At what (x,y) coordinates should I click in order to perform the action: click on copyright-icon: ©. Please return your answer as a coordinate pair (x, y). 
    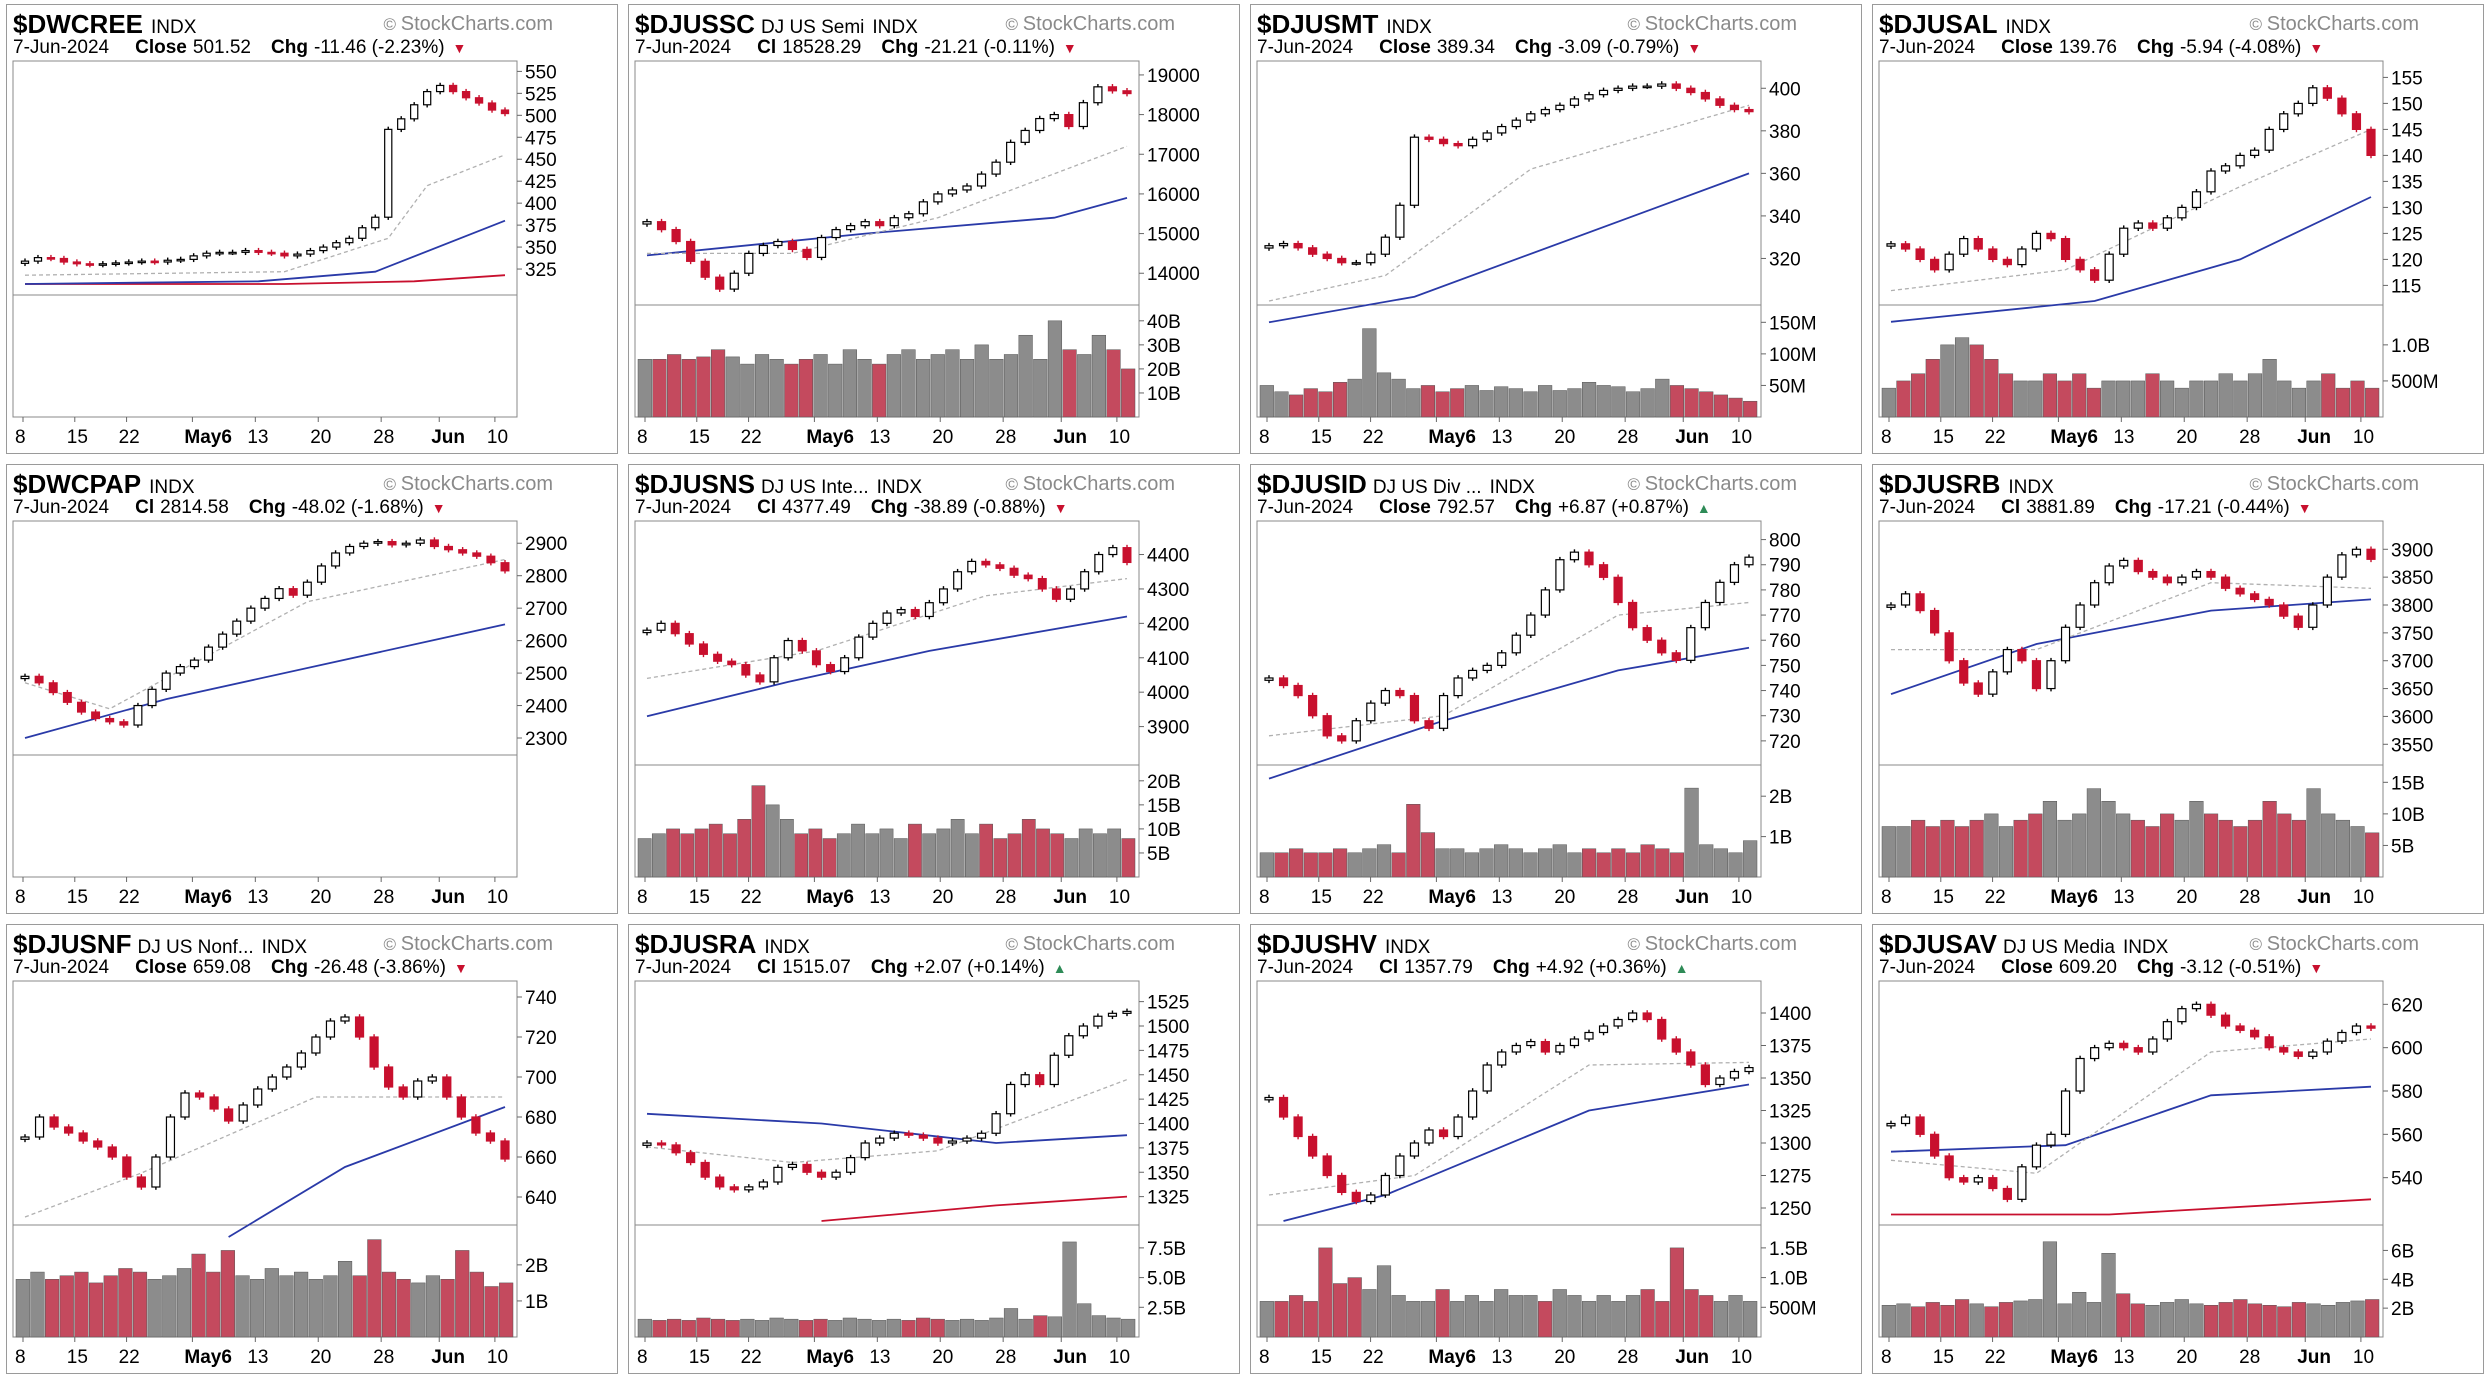
    Looking at the image, I should click on (1014, 24).